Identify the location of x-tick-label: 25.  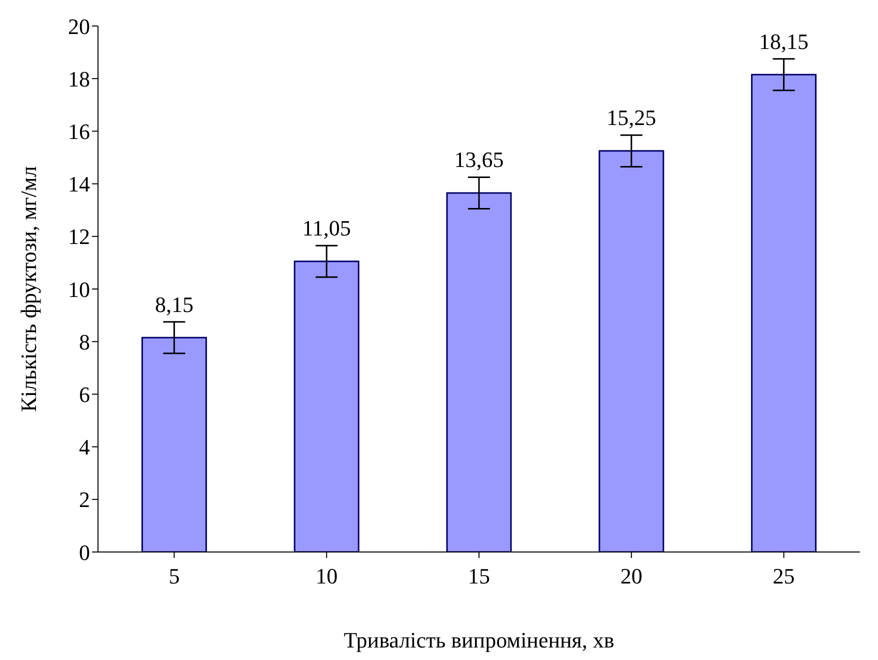
(783, 576).